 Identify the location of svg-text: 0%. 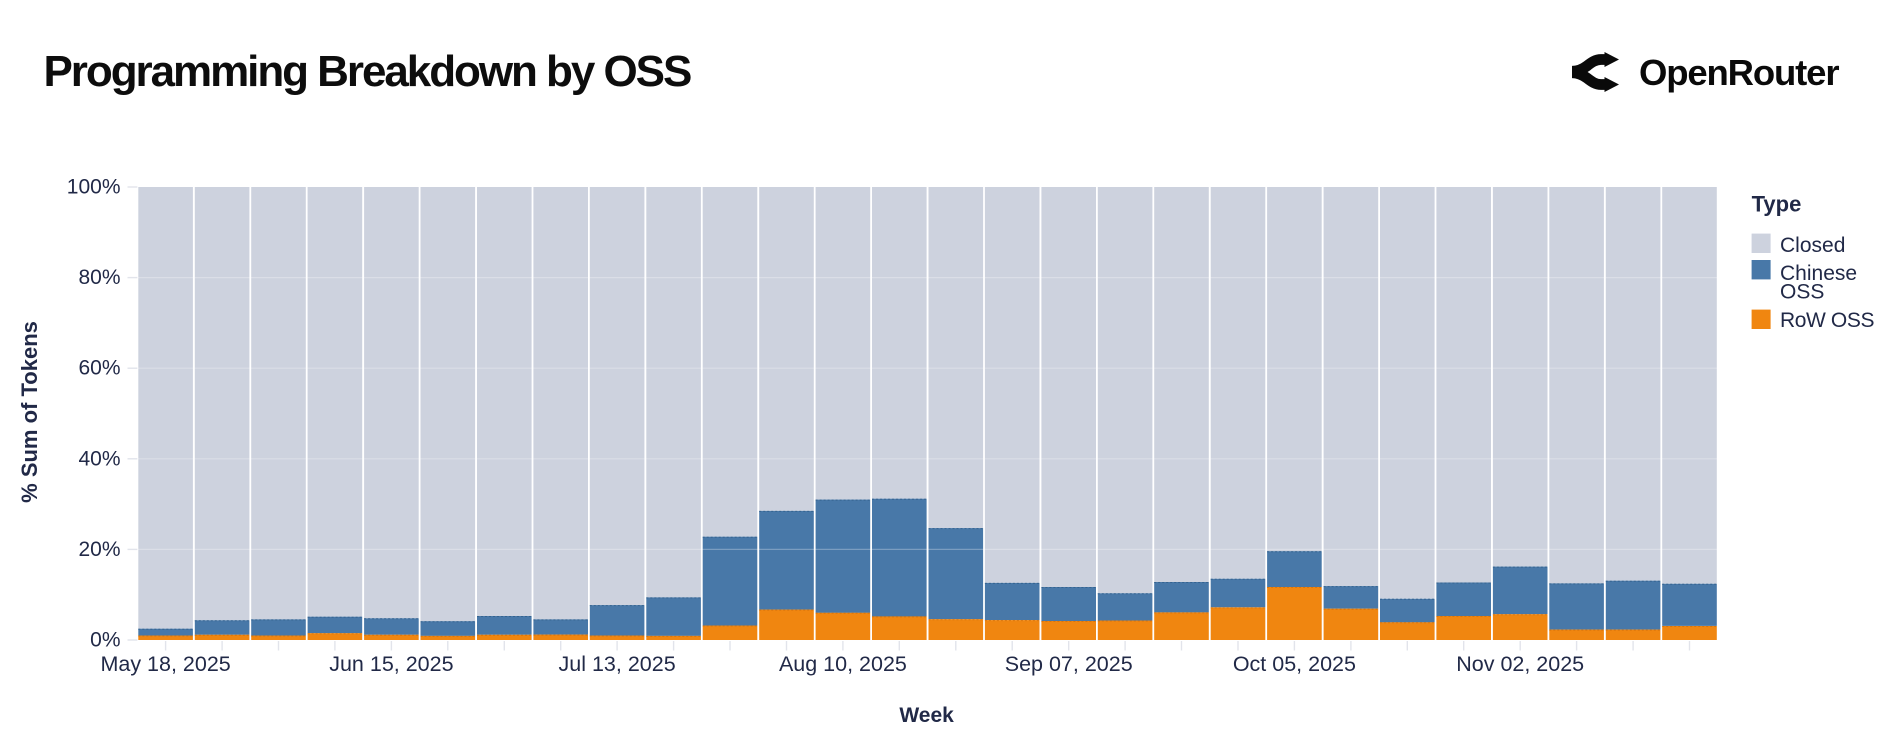
(105, 640).